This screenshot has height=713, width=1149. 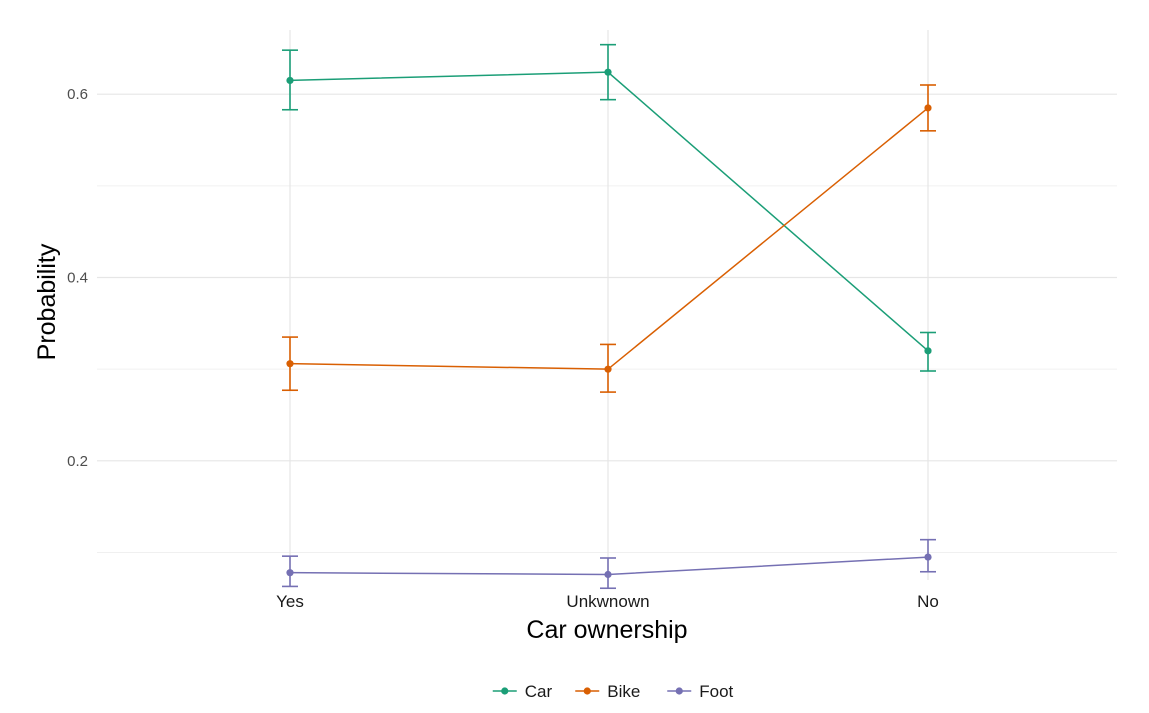 I want to click on legend-label: Bike, so click(x=623, y=691).